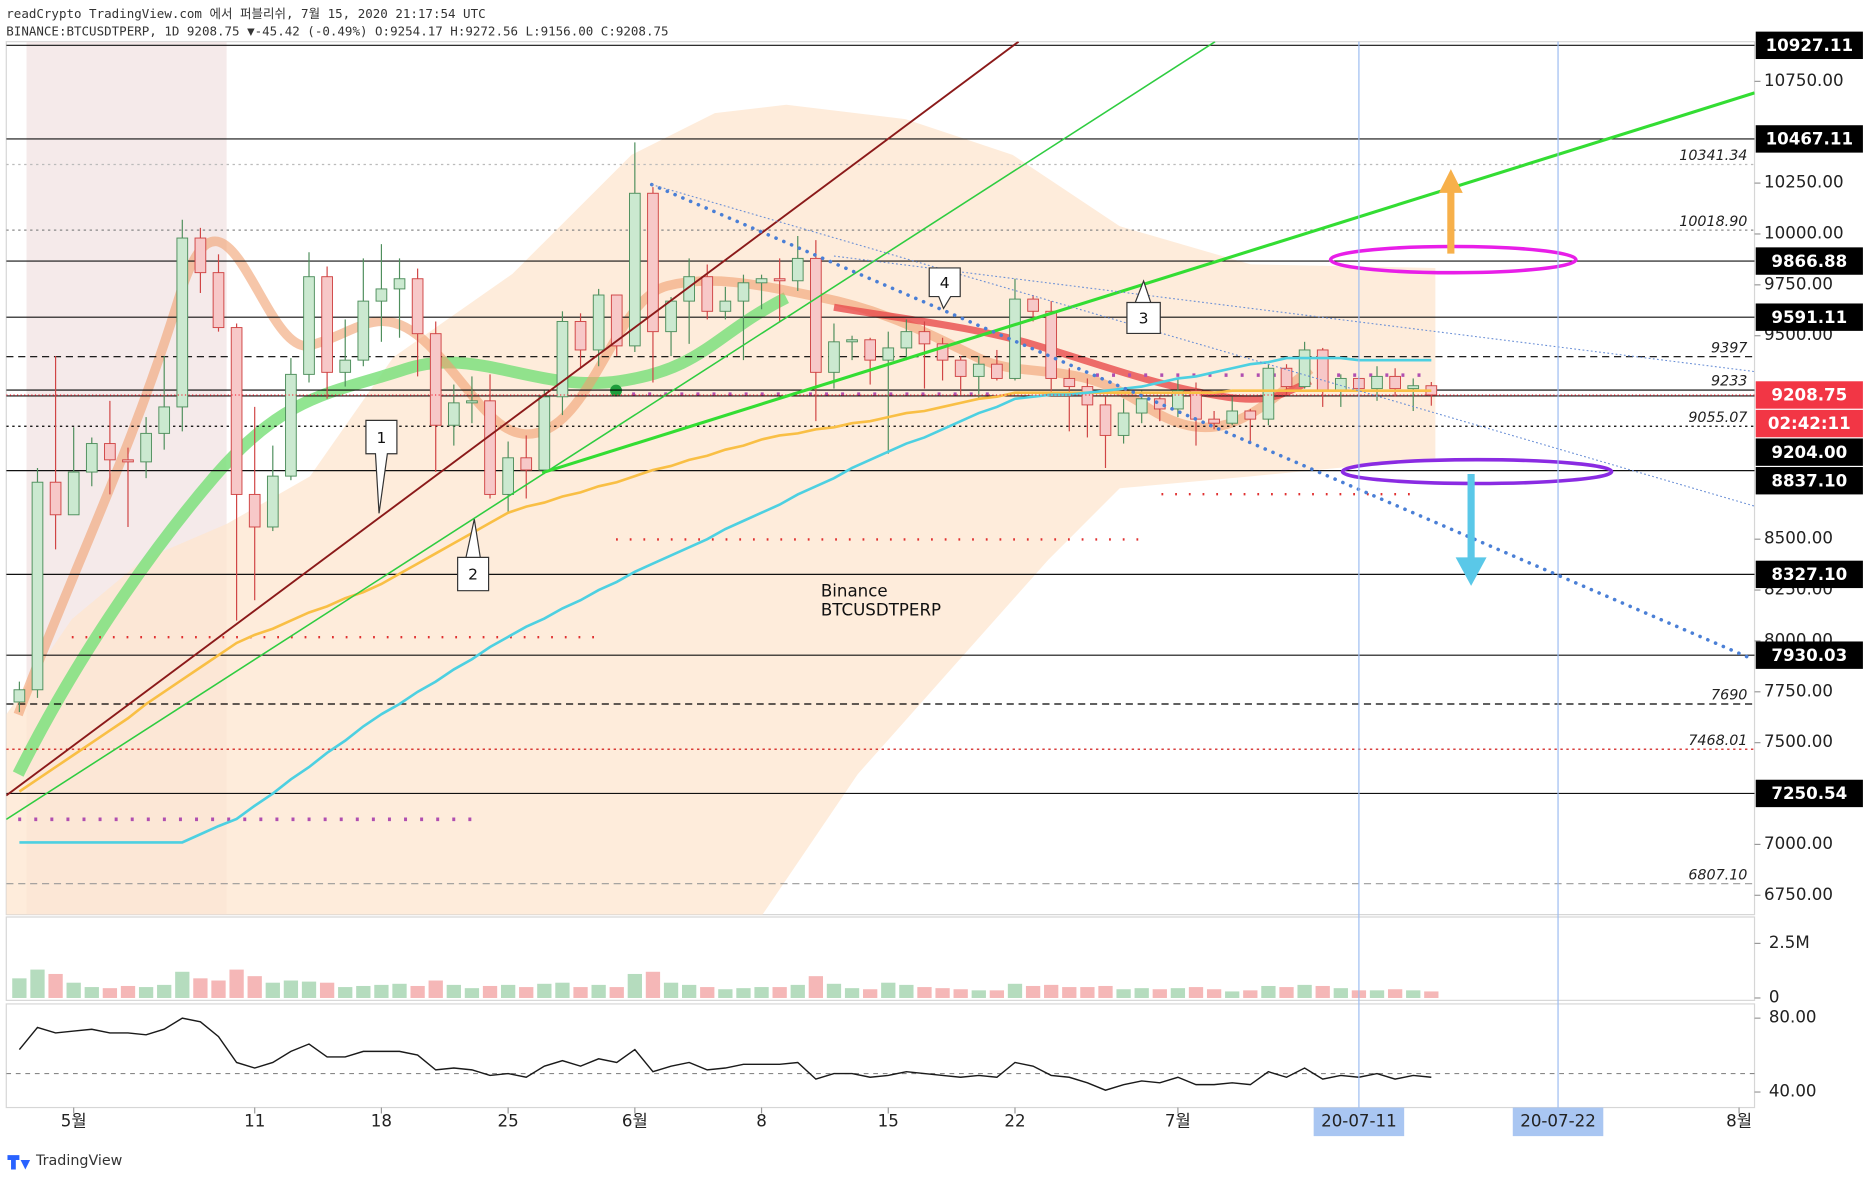 Image resolution: width=1868 pixels, height=1179 pixels. I want to click on y-tick-label: 2.5M, so click(1789, 942).